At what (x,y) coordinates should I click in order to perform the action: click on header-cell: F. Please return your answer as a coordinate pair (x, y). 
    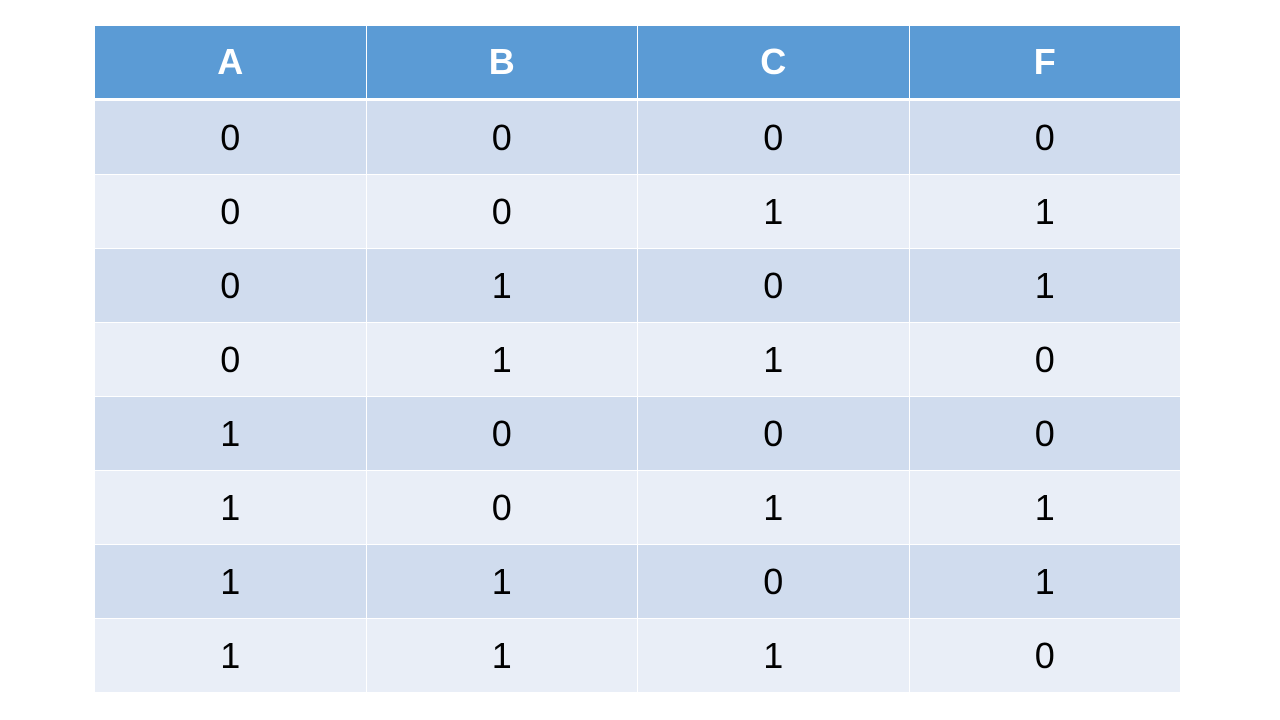
    Looking at the image, I should click on (1044, 63).